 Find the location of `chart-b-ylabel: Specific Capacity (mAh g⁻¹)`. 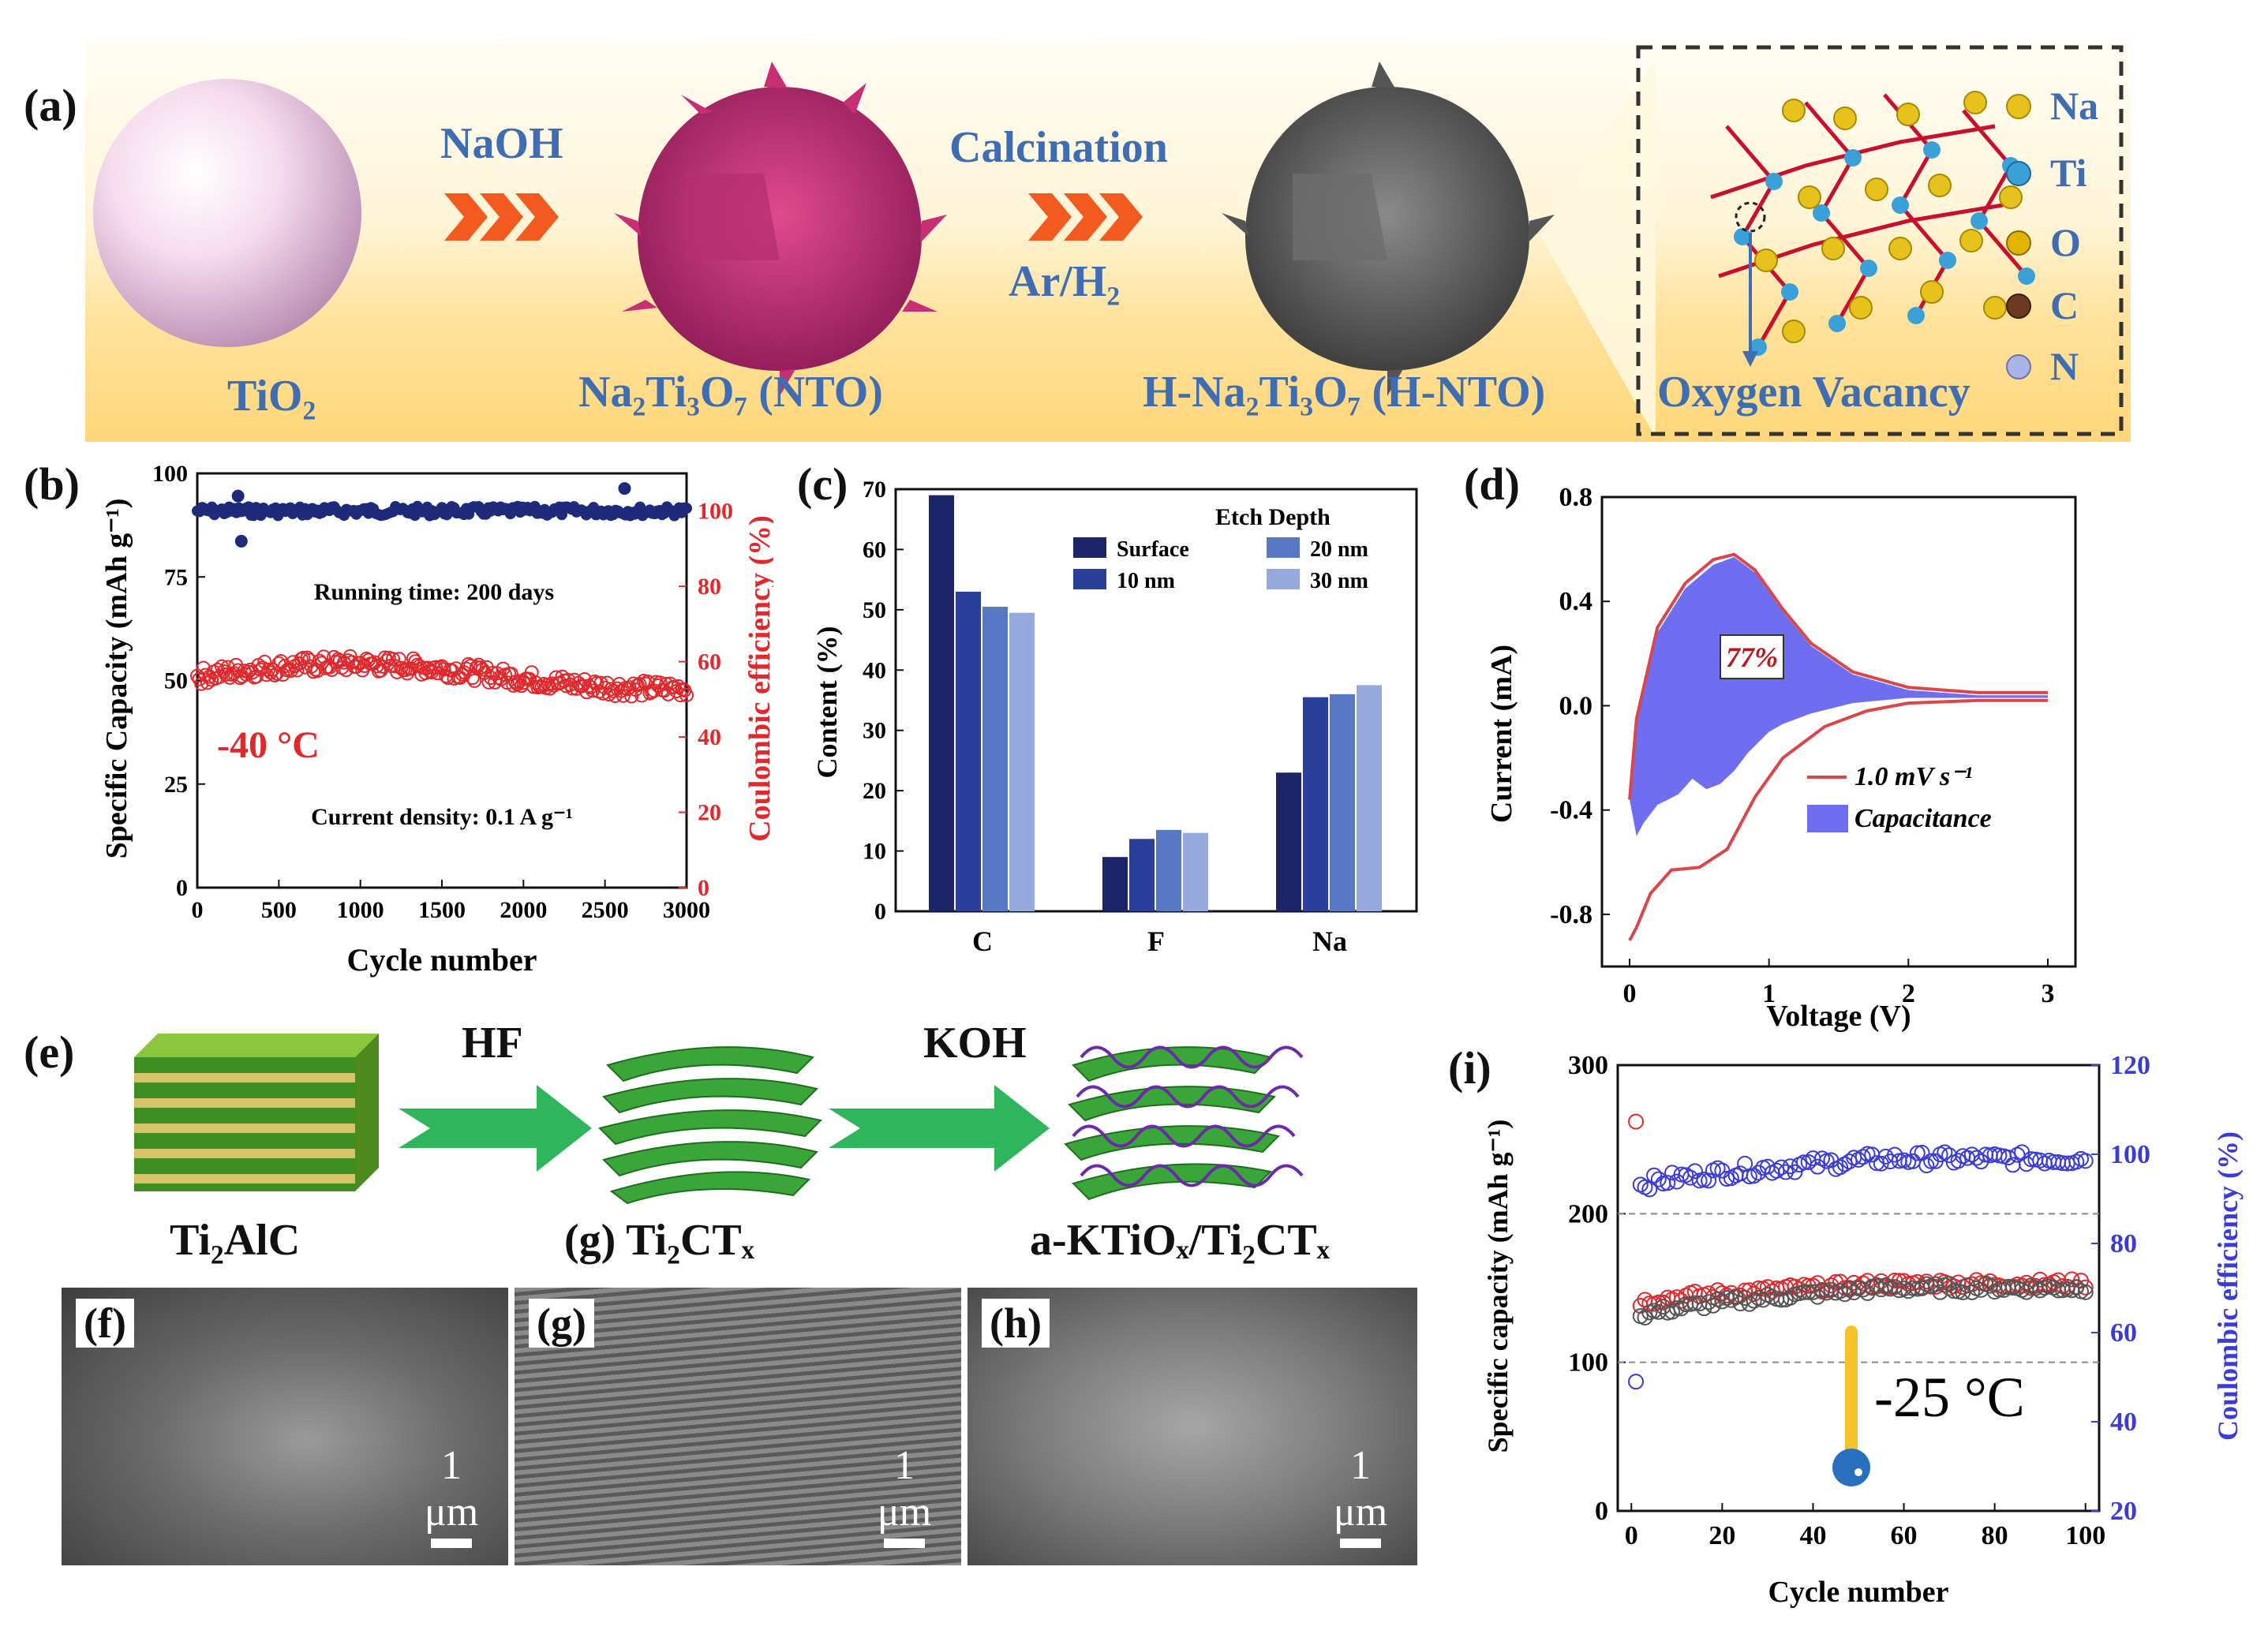

chart-b-ylabel: Specific Capacity (mAh g⁻¹) is located at coordinates (117, 679).